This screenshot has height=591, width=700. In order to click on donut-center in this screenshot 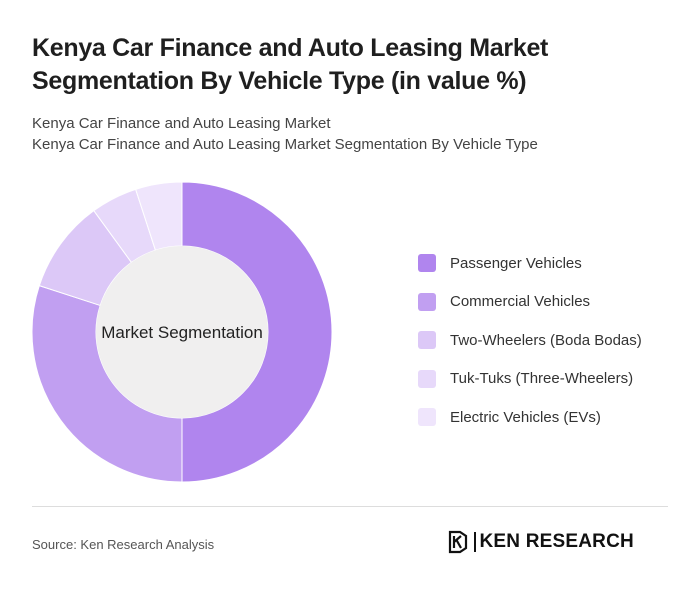, I will do `click(182, 332)`.